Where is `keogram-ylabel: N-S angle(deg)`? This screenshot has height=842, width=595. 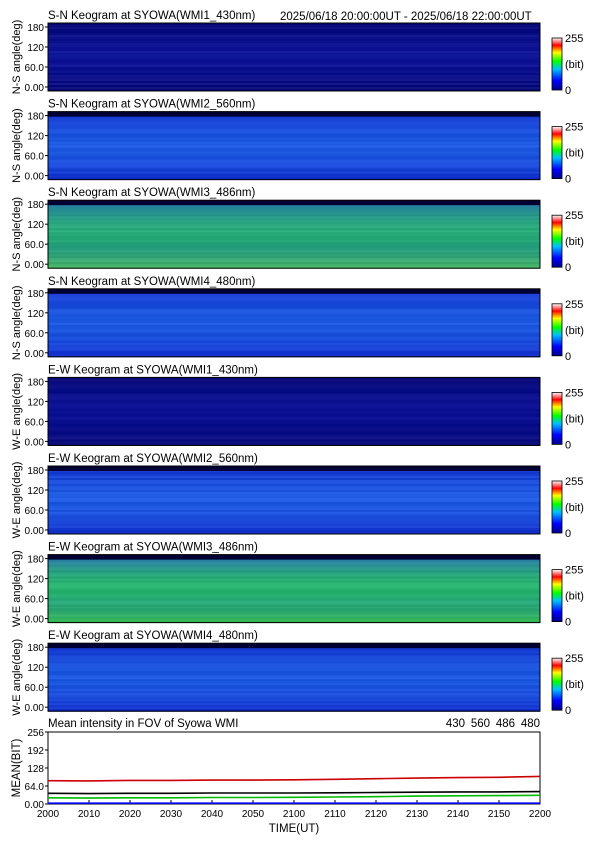 keogram-ylabel: N-S angle(deg) is located at coordinates (17, 57).